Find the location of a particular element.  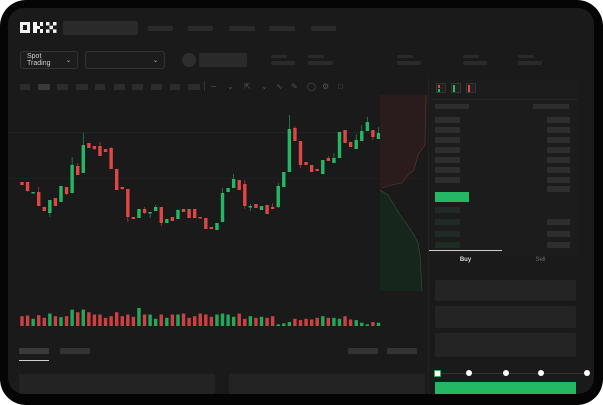

okx-logo is located at coordinates (39, 28).